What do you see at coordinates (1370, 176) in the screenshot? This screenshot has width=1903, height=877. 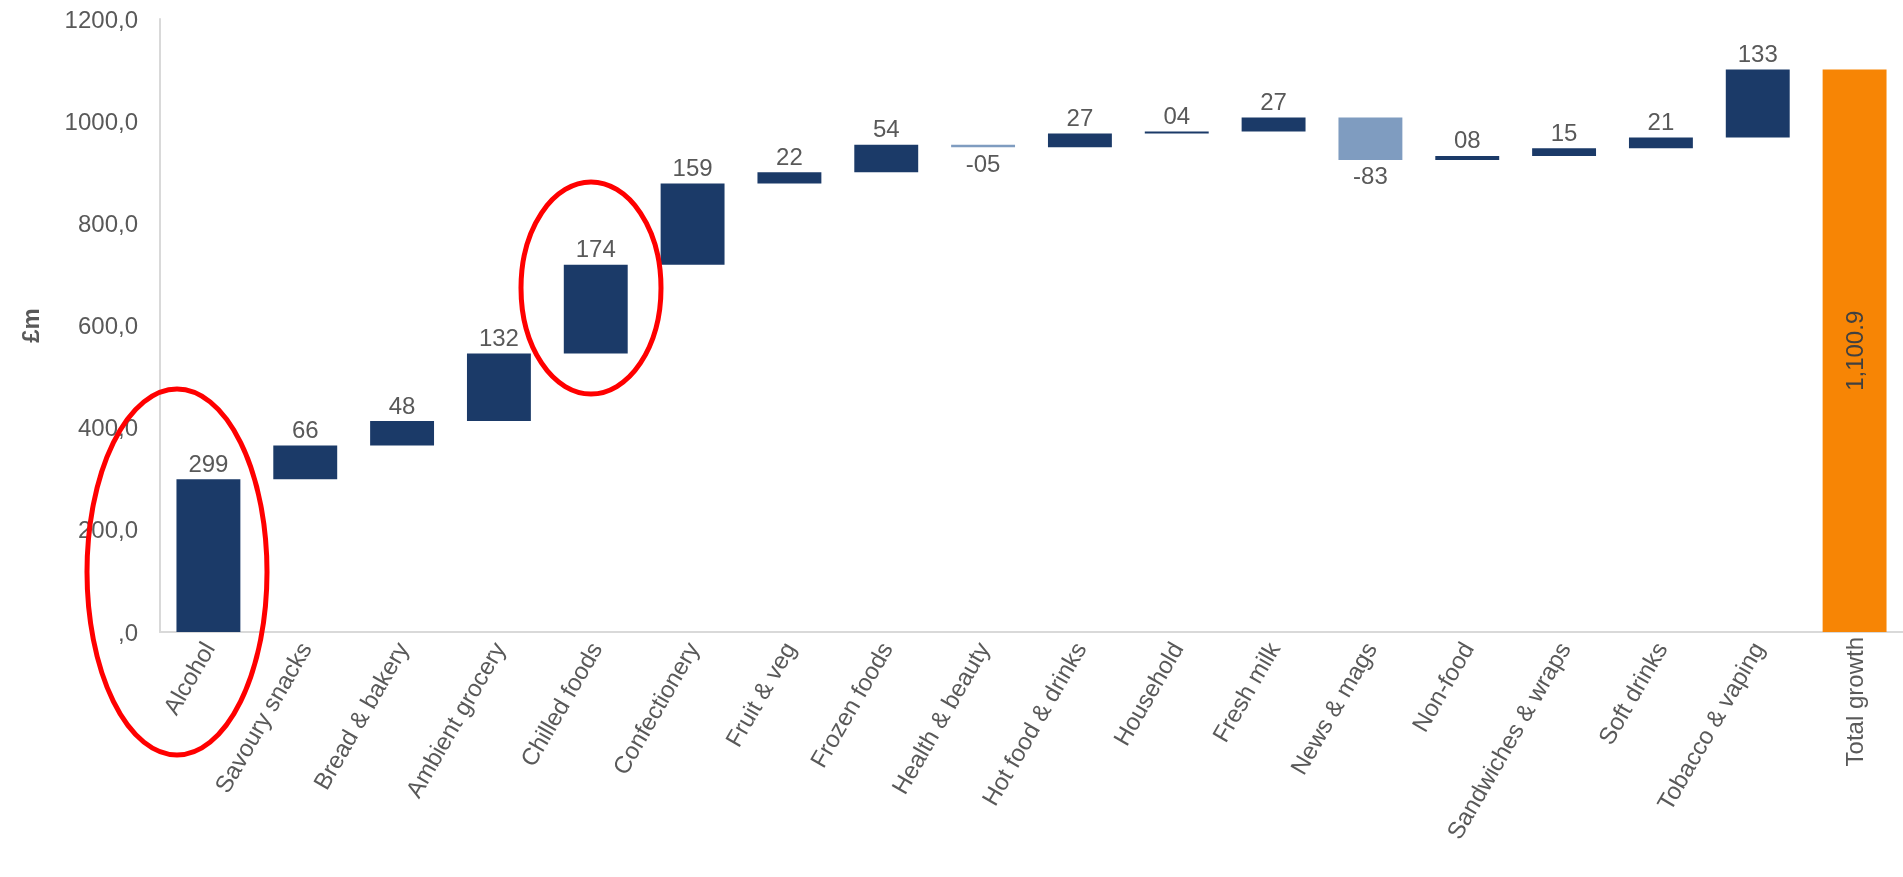 I see `data-label: -83` at bounding box center [1370, 176].